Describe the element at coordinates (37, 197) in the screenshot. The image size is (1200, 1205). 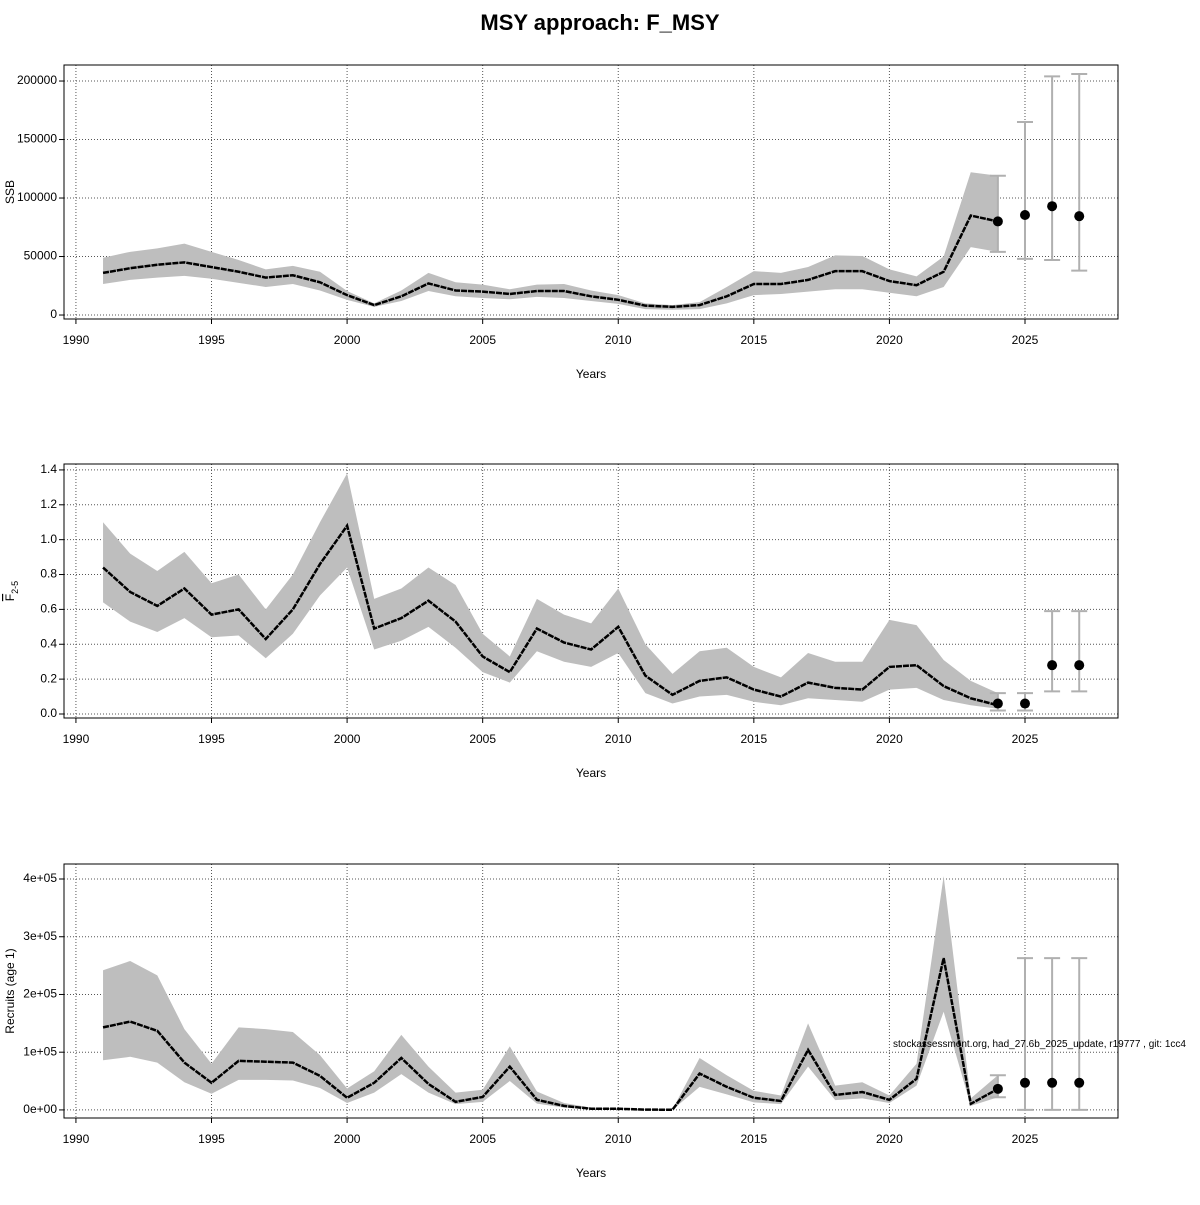
I see `y-tick-label: 100000` at that location.